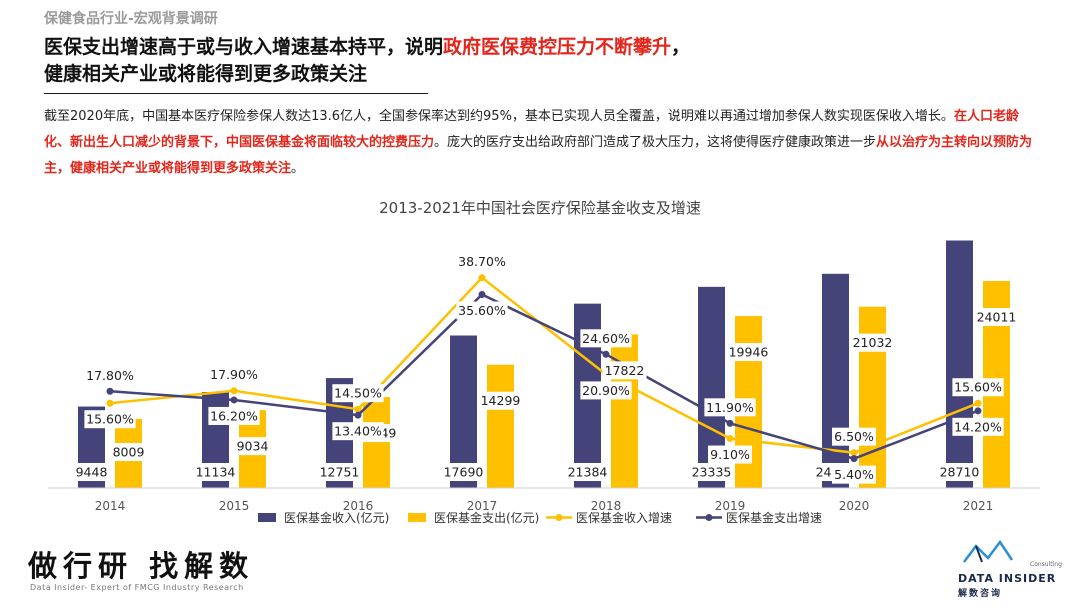 Image resolution: width=1080 pixels, height=608 pixels. I want to click on income-value-label: 12751, so click(340, 472).